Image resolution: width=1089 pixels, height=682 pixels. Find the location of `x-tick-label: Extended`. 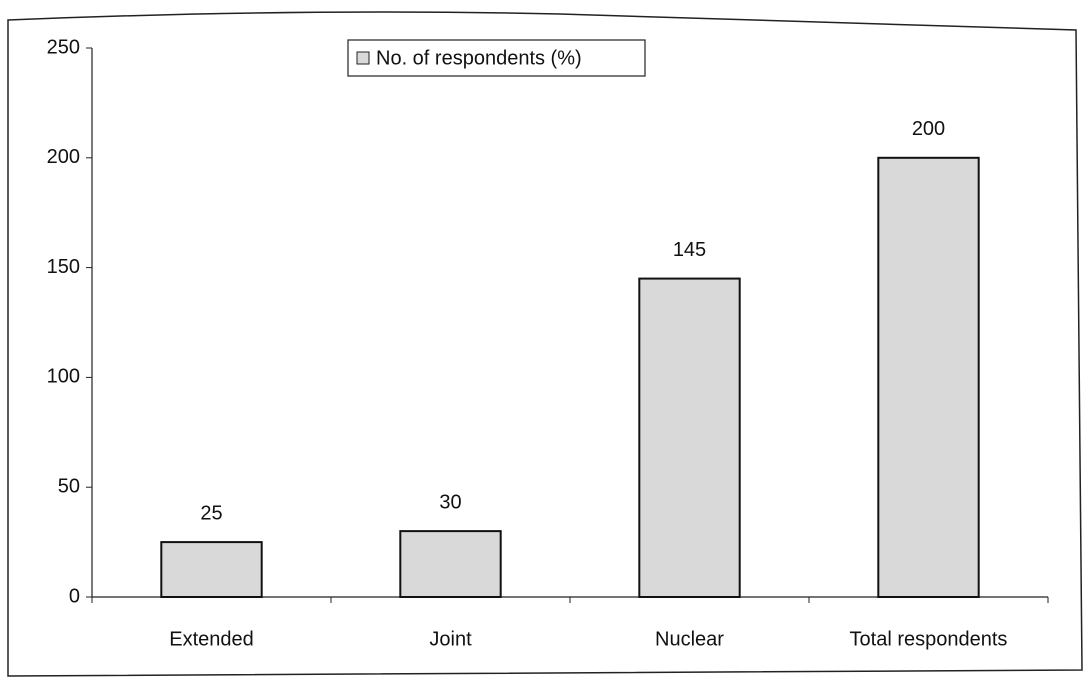

x-tick-label: Extended is located at coordinates (211, 639).